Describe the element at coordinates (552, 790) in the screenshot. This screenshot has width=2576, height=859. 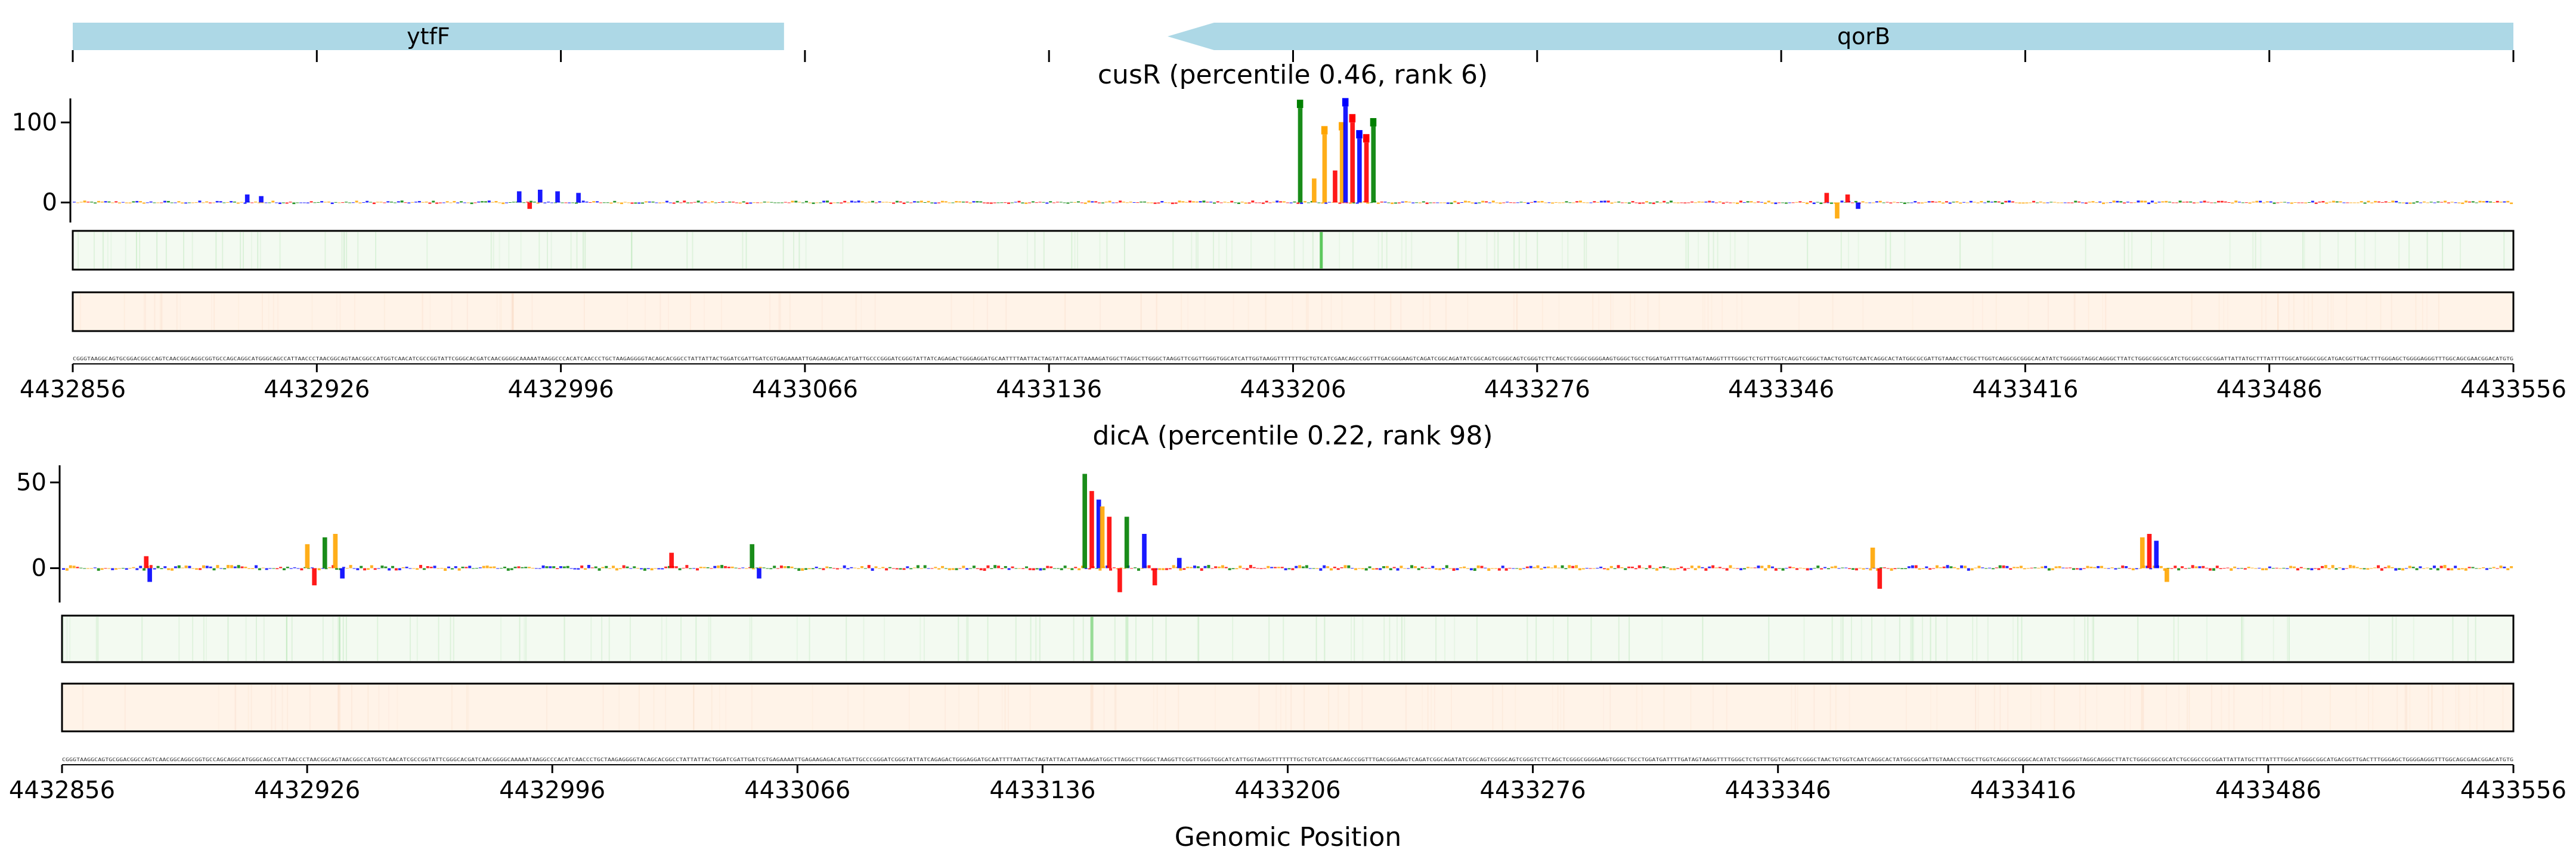
I see `x-tick-label: 4432996` at that location.